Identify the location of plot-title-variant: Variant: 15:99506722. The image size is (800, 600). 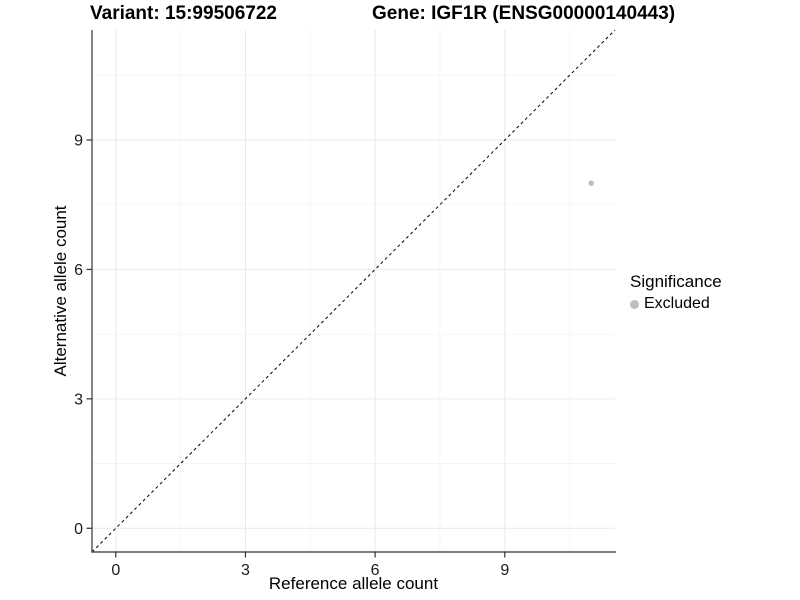
(183, 13).